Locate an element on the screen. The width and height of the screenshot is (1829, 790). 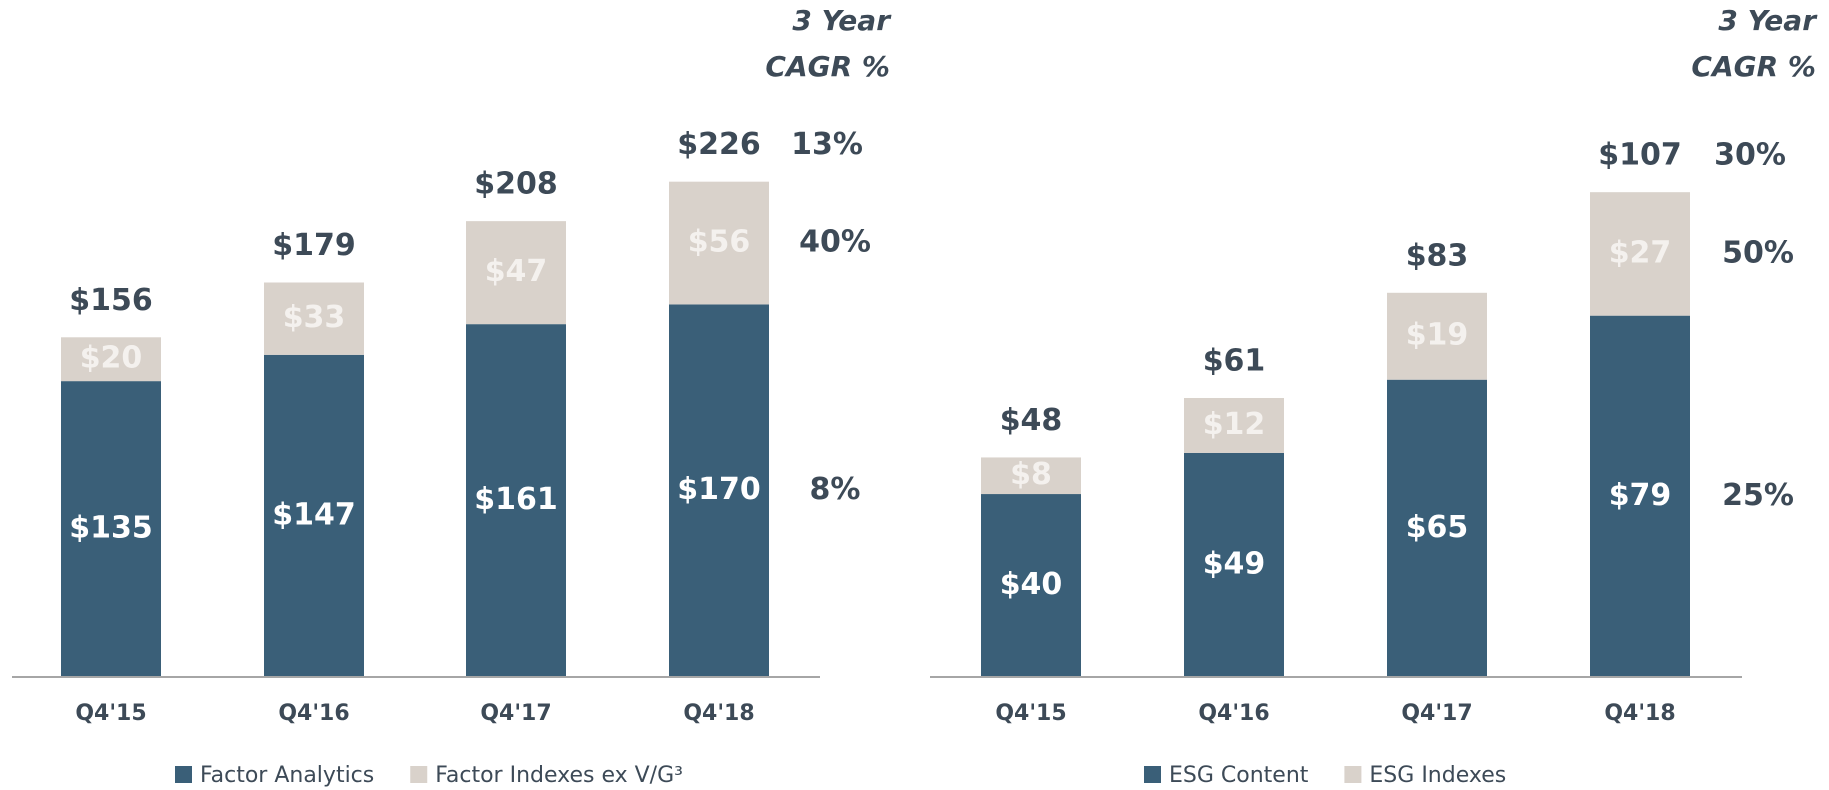
value-label: $56 is located at coordinates (719, 242).